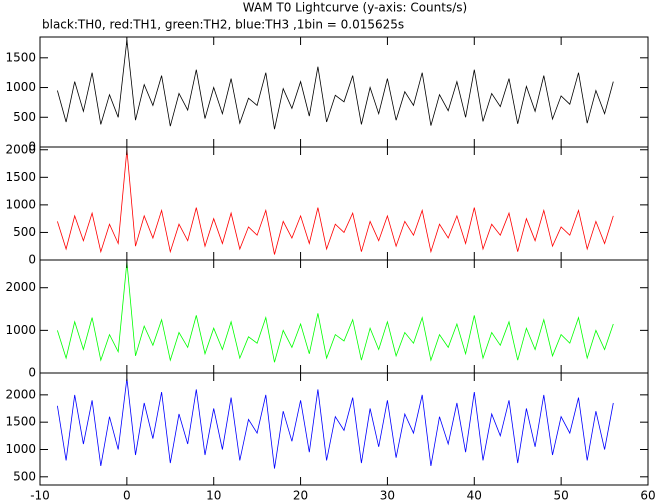  I want to click on x-tick-label: 20, so click(300, 496).